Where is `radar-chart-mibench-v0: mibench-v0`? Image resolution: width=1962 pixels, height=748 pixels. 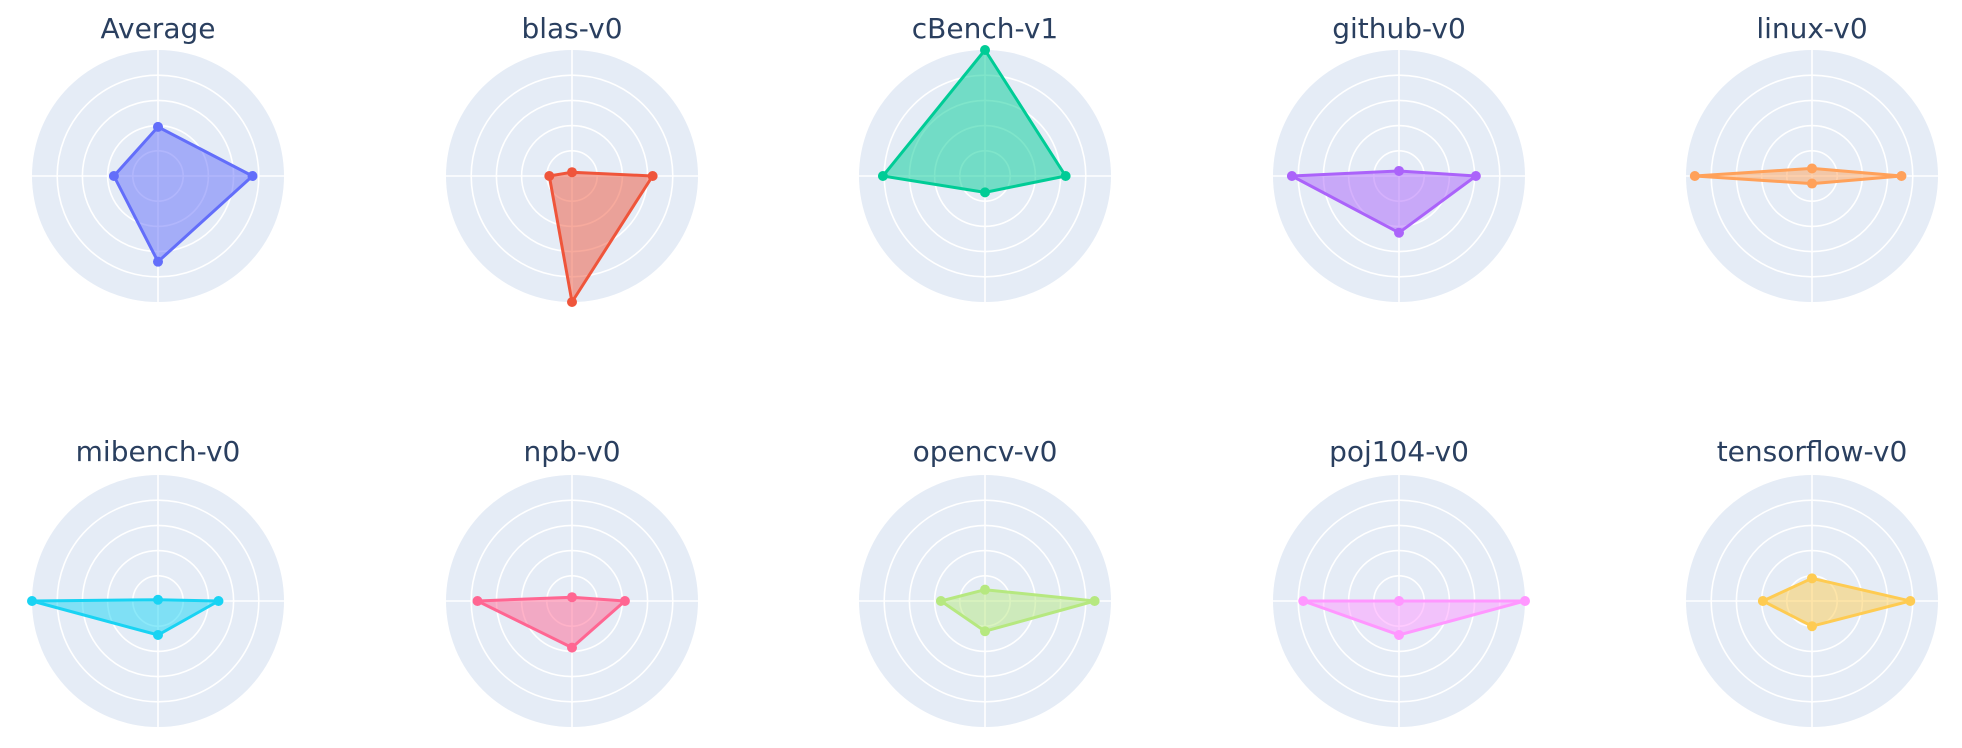
radar-chart-mibench-v0: mibench-v0 is located at coordinates (155, 581).